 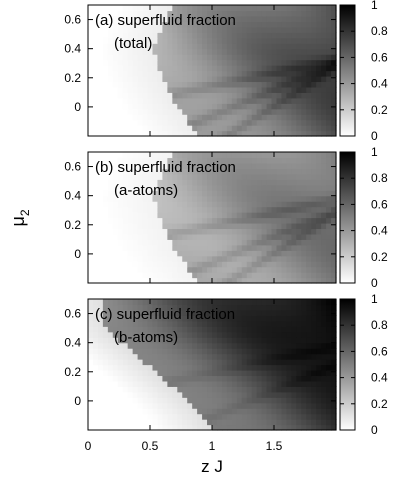 I want to click on colorbar-tick-label: 0, so click(x=374, y=136).